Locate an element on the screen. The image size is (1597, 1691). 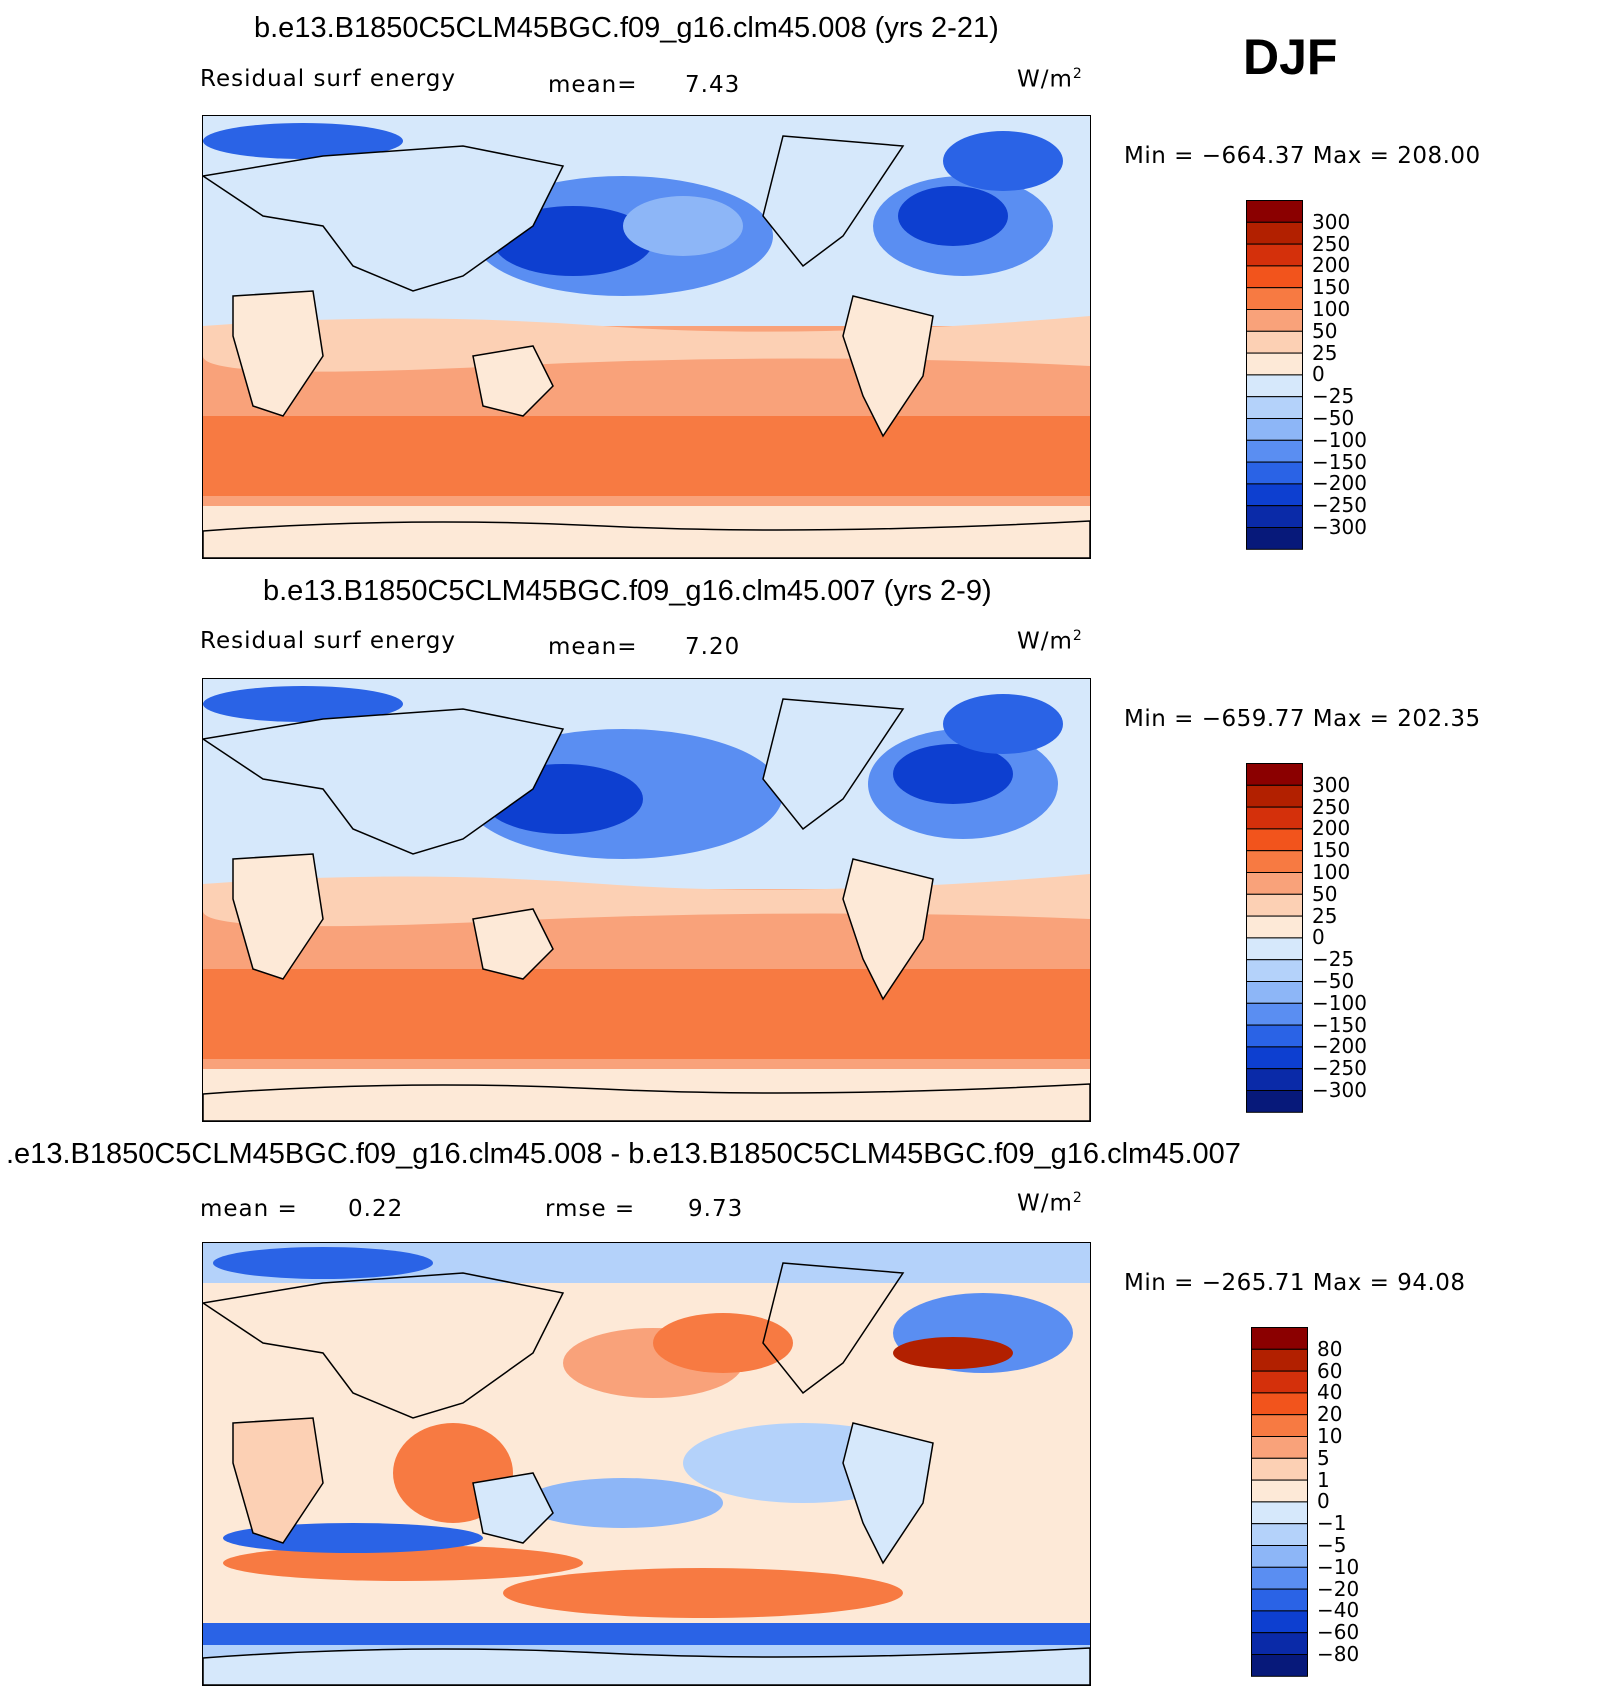
panel3-mean-label: mean = is located at coordinates (249, 1209).